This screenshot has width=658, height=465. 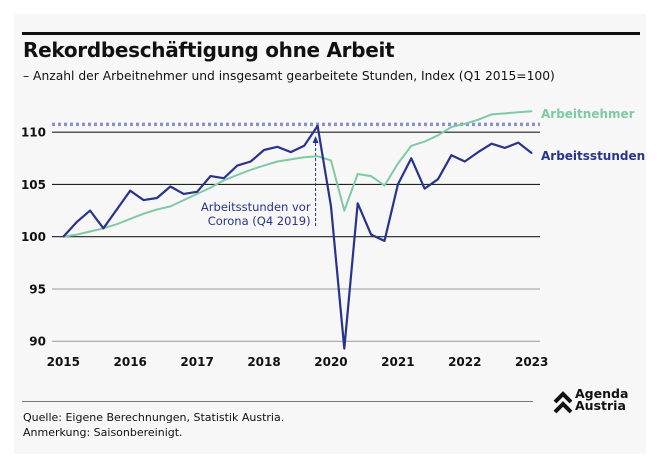 I want to click on chevrons-up-icon, so click(x=563, y=402).